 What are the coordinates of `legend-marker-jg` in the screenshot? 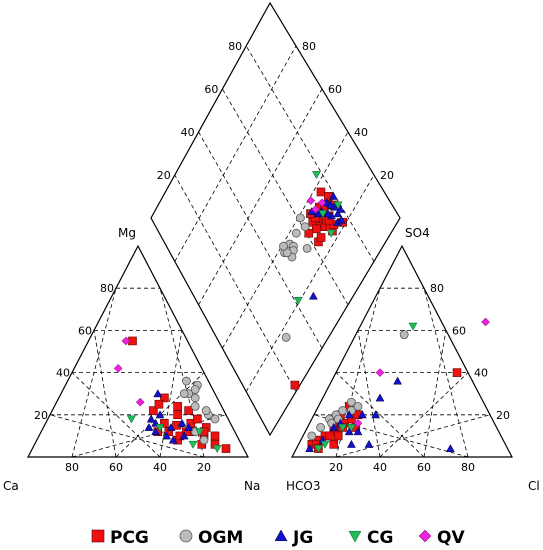 It's located at (281, 535).